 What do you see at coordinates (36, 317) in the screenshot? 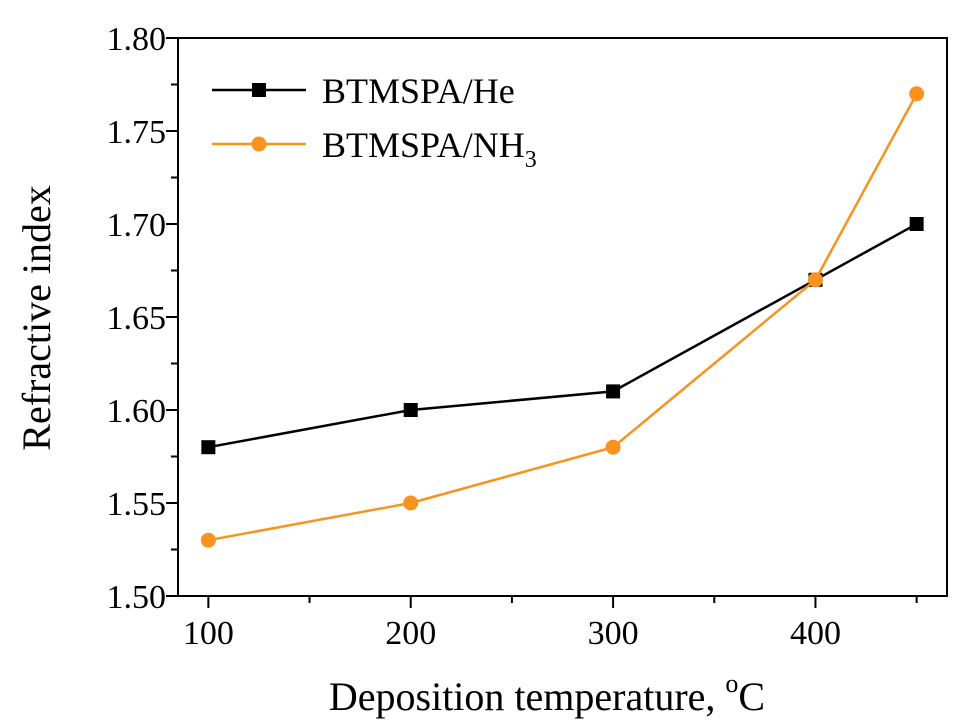
I see `y-axis-title: Refractive index` at bounding box center [36, 317].